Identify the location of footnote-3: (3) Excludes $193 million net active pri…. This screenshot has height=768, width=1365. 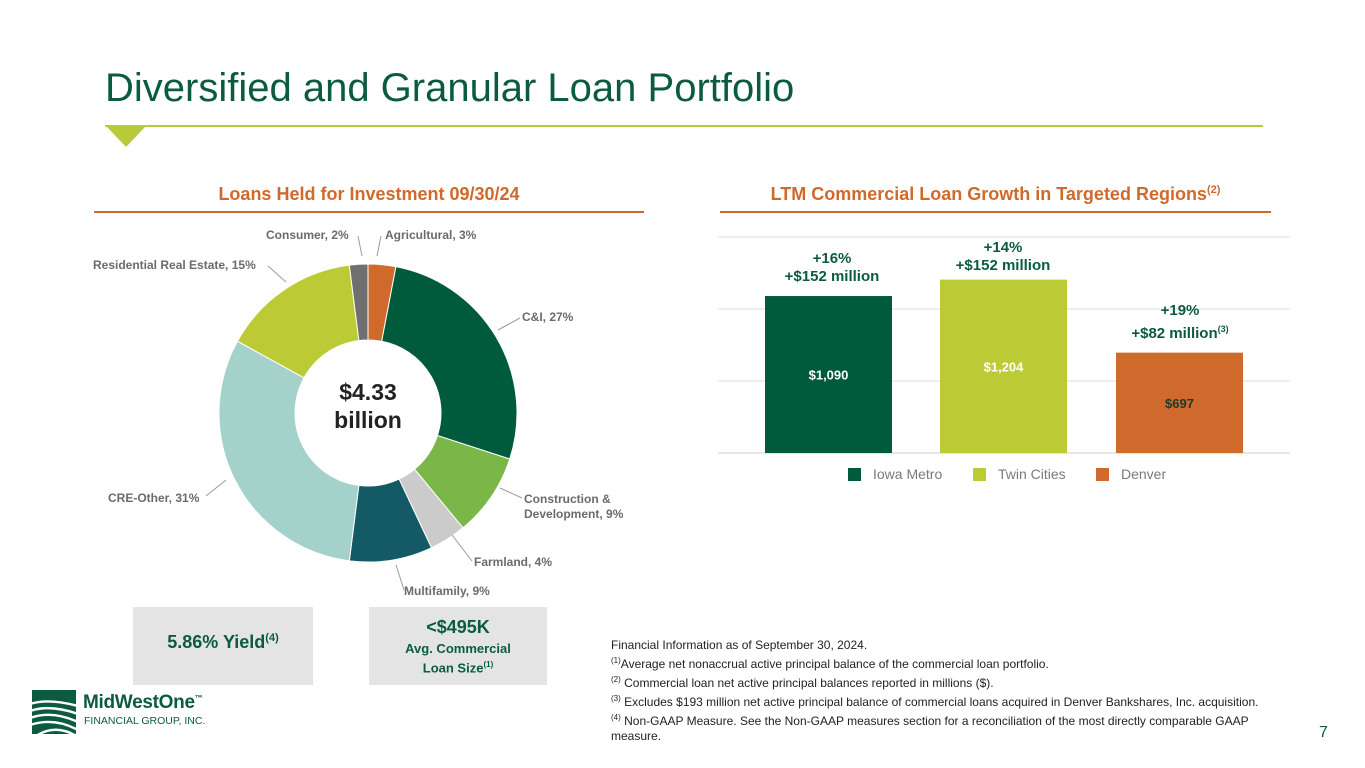
(936, 700).